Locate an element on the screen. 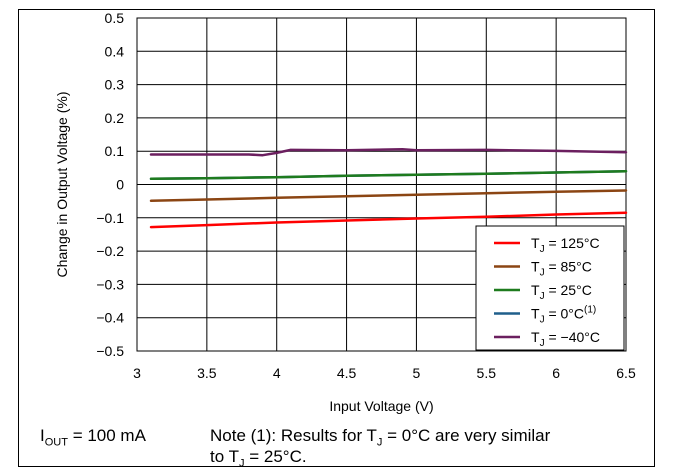 The height and width of the screenshot is (475, 673). y-tick-label: 0 is located at coordinates (120, 185).